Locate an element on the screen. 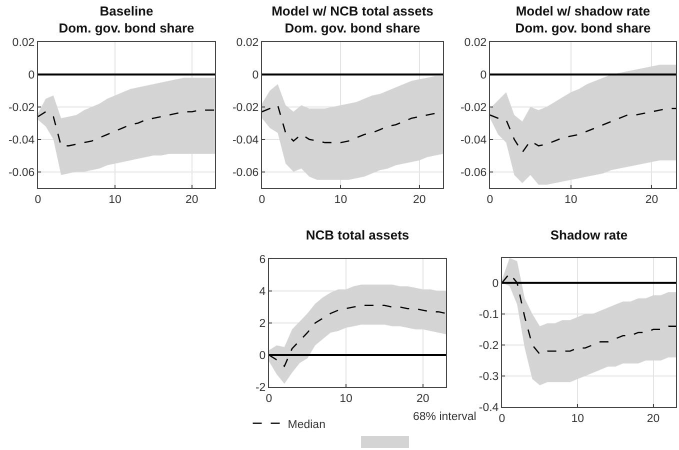  chart-title: Model w/ NCB total assets is located at coordinates (353, 11).